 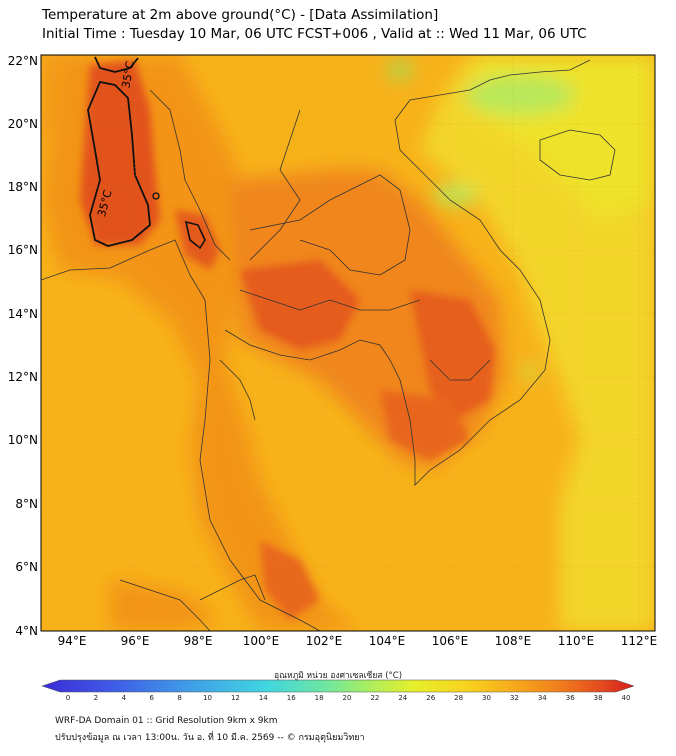 What do you see at coordinates (151, 697) in the screenshot?
I see `colorbar-tick-label: 6` at bounding box center [151, 697].